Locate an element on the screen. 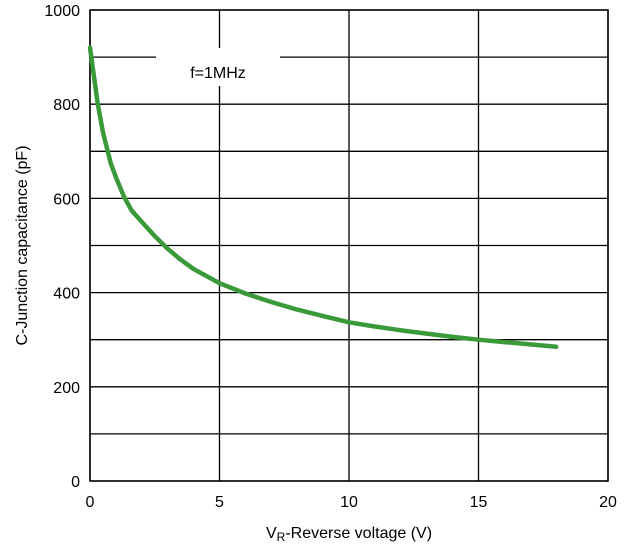 The width and height of the screenshot is (635, 546). annotation-background is located at coordinates (218, 67).